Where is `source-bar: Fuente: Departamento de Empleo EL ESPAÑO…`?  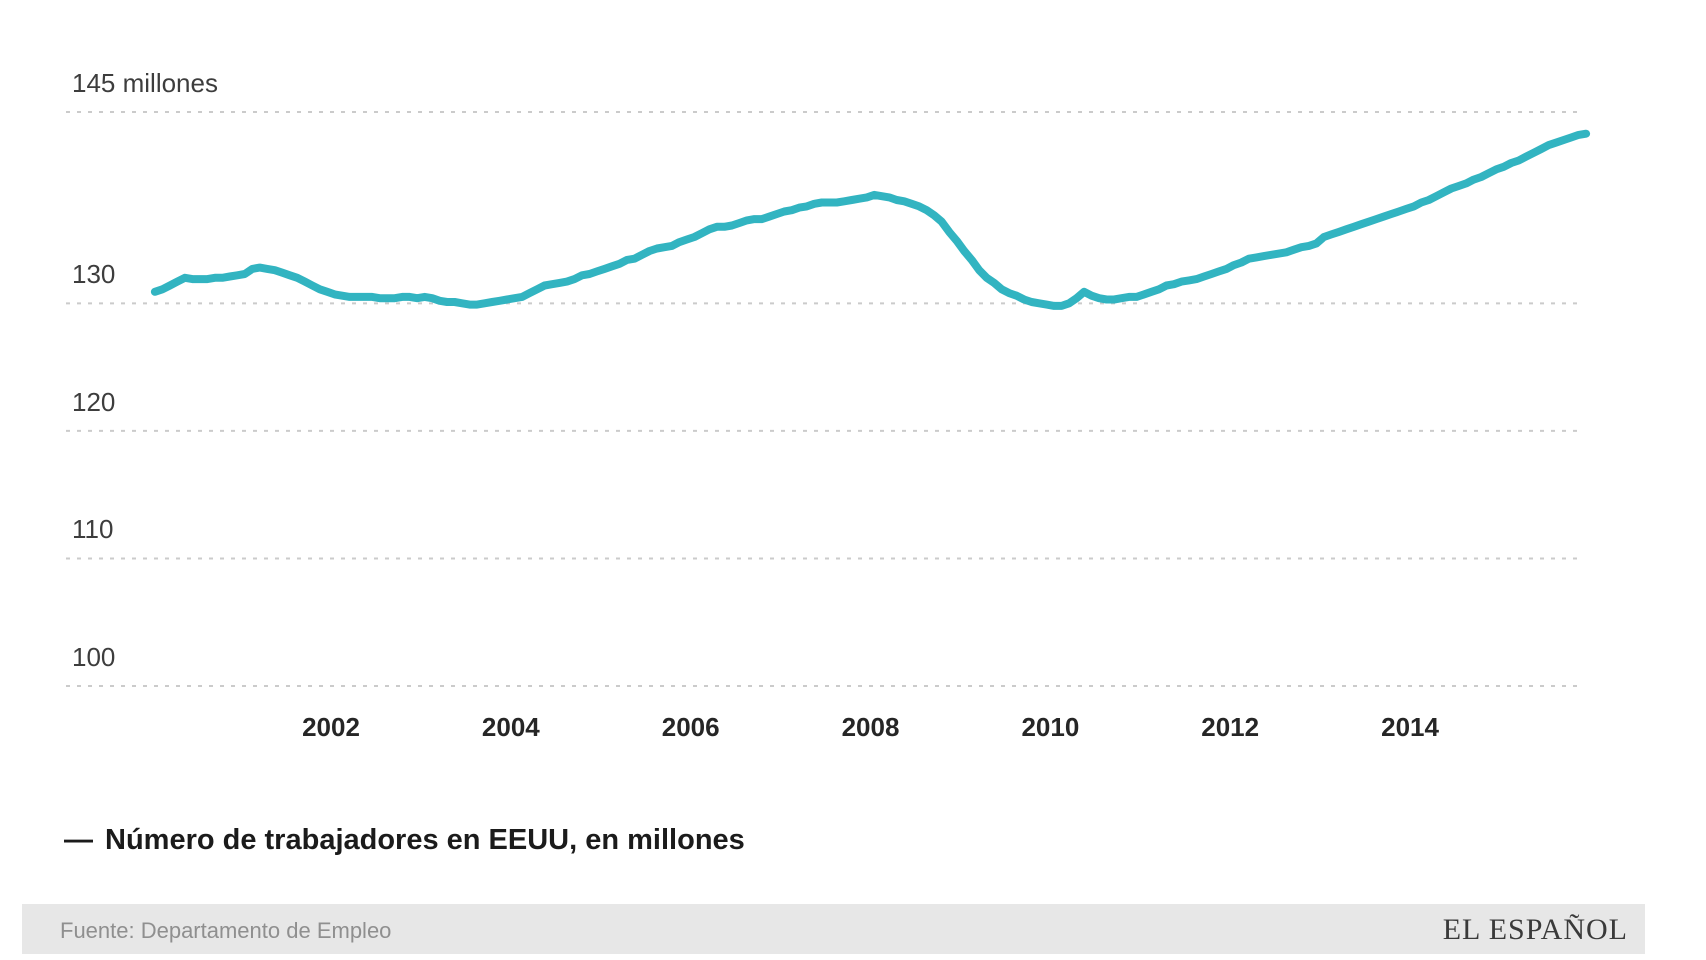 source-bar: Fuente: Departamento de Empleo EL ESPAÑO… is located at coordinates (833, 929).